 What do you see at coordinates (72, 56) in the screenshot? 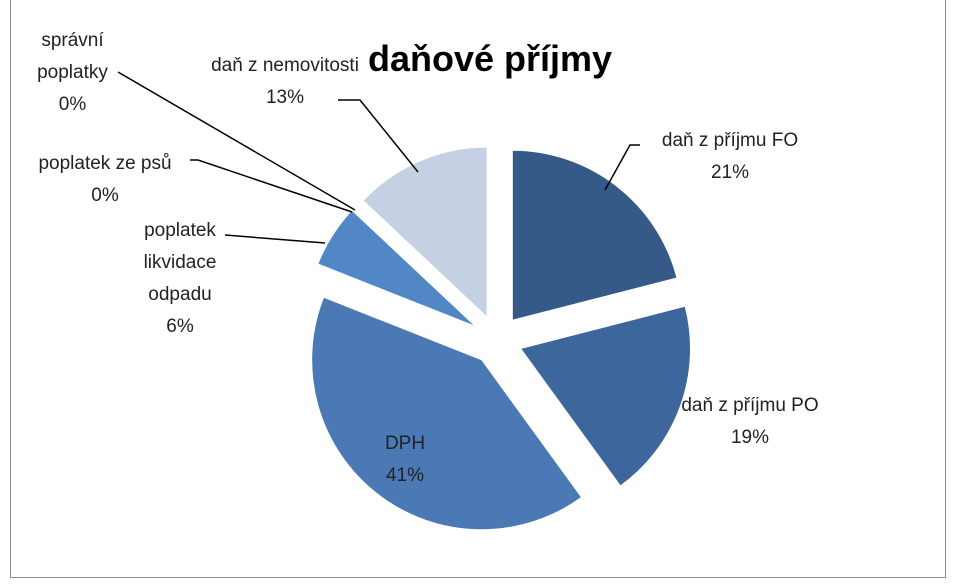
I see `category-label: správní poplatky` at bounding box center [72, 56].